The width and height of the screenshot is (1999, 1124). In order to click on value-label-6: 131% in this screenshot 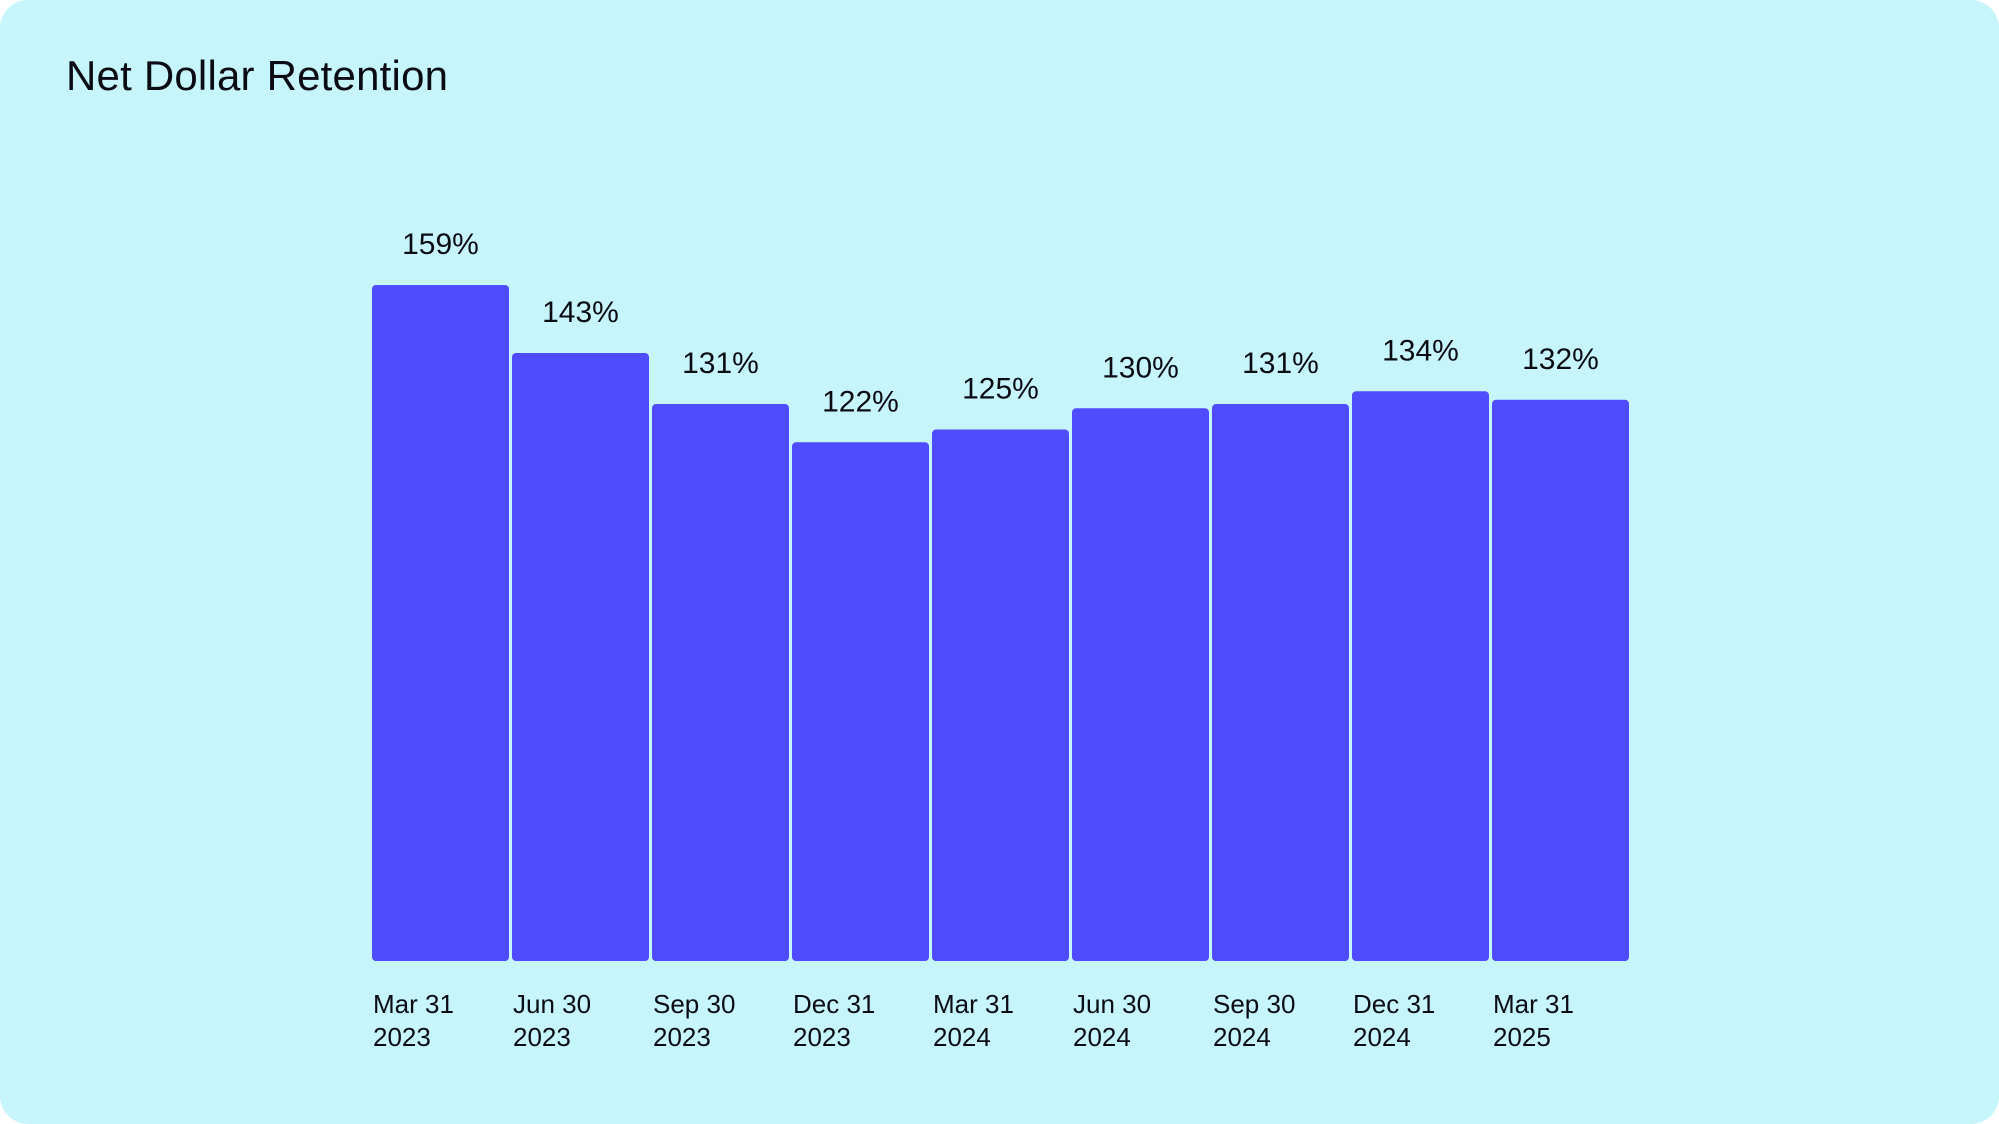, I will do `click(1280, 363)`.